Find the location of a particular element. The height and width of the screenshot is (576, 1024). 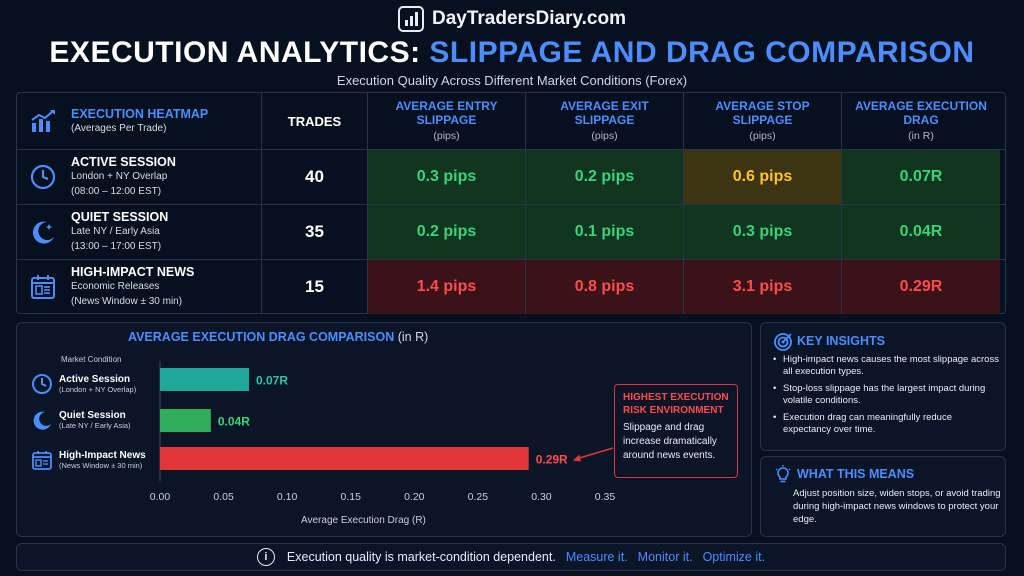

callout-arrow is located at coordinates (595, 453).